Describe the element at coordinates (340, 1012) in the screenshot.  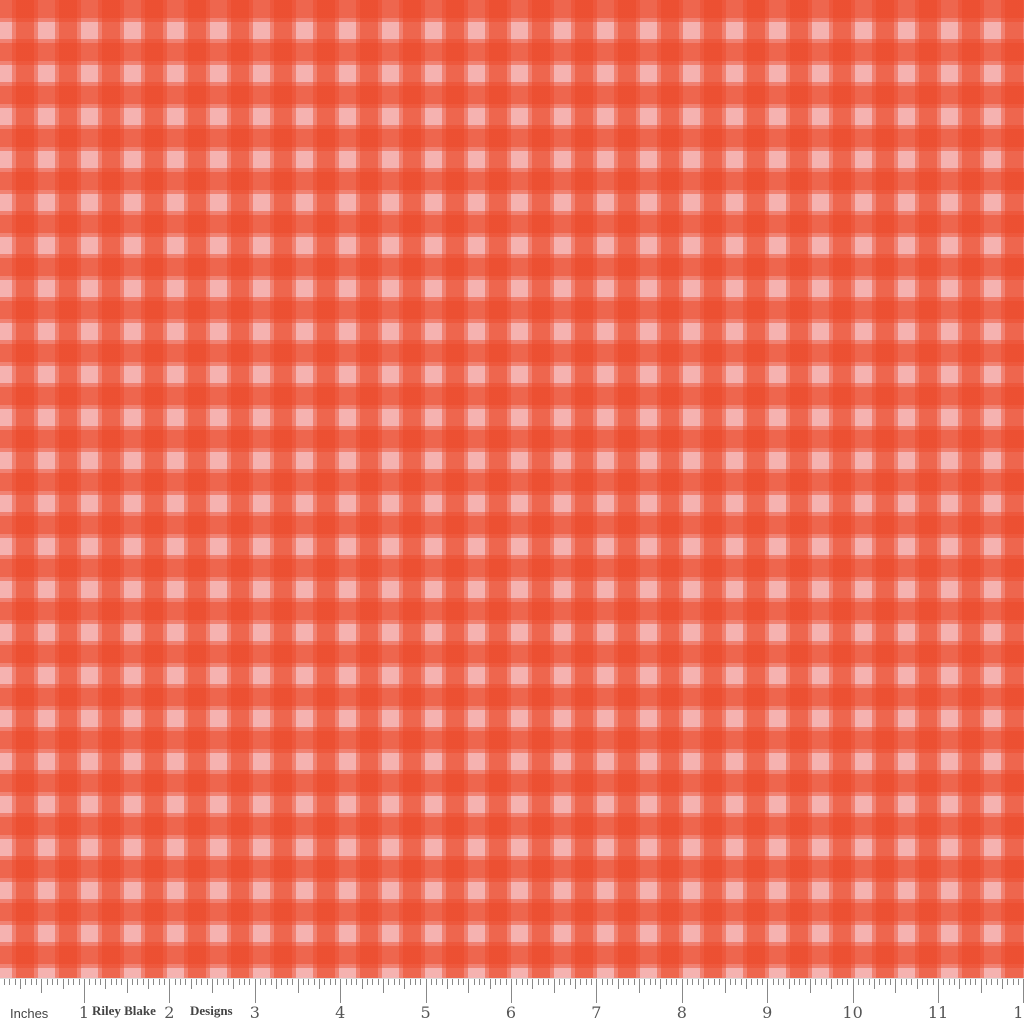
I see `ruler-number: 4` at that location.